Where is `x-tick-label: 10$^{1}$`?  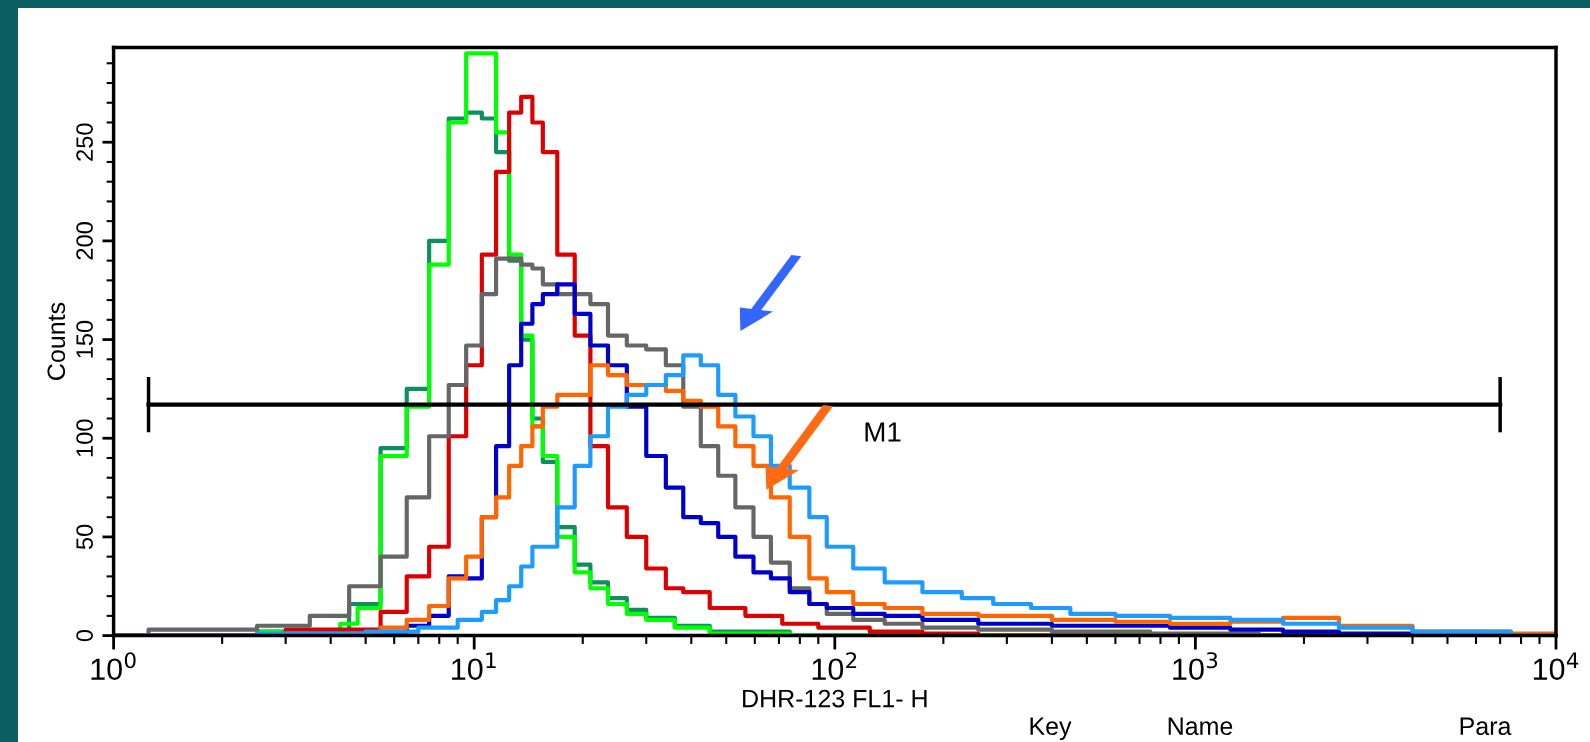
x-tick-label: 10$^{1}$ is located at coordinates (474, 666).